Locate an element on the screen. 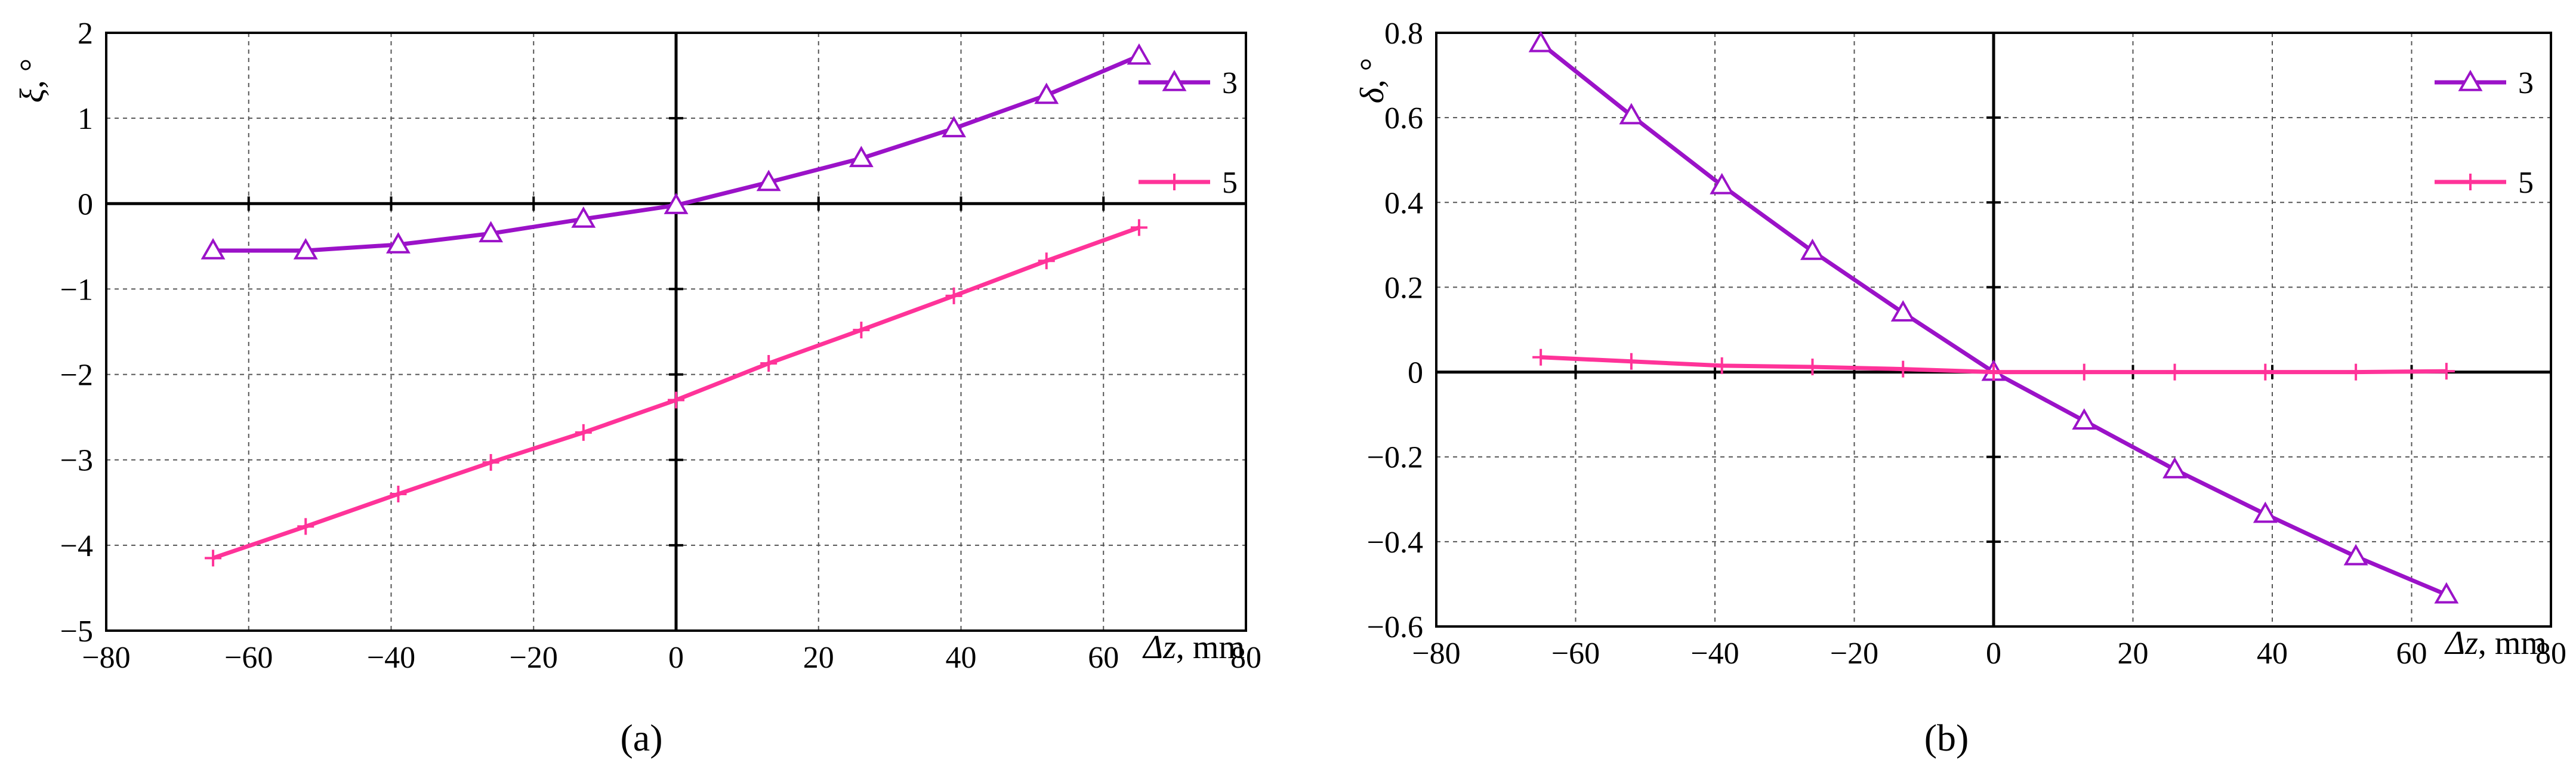 This screenshot has width=2576, height=784. y-tick-label: 0.2 is located at coordinates (1404, 288).